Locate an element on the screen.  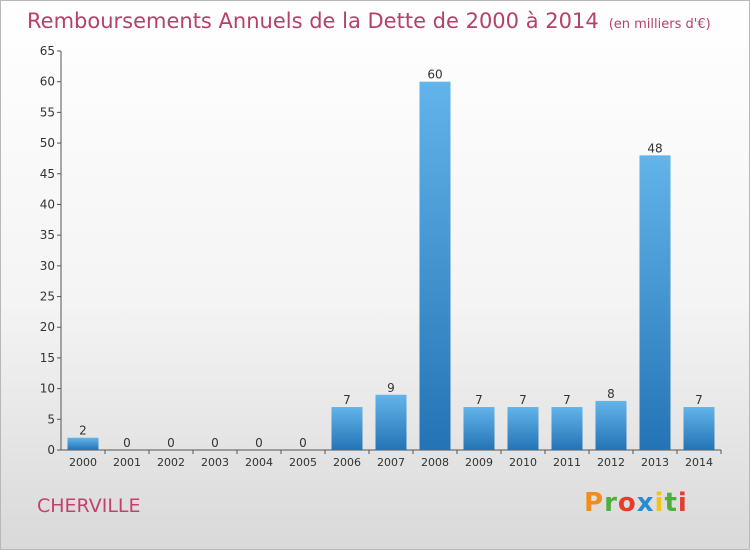
bar-2008 is located at coordinates (435, 265).